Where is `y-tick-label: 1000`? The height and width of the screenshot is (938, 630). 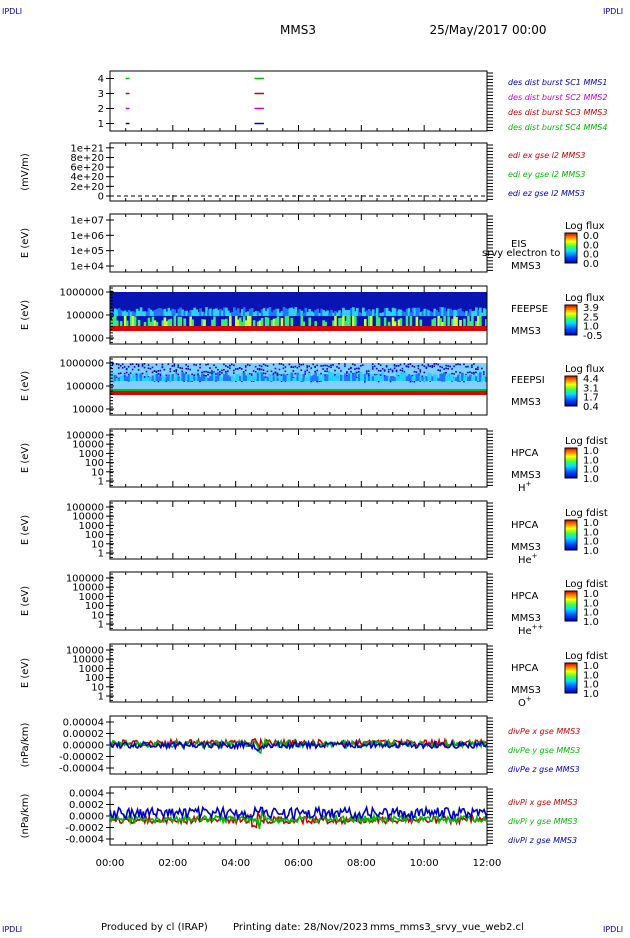 y-tick-label: 1000 is located at coordinates (91, 669).